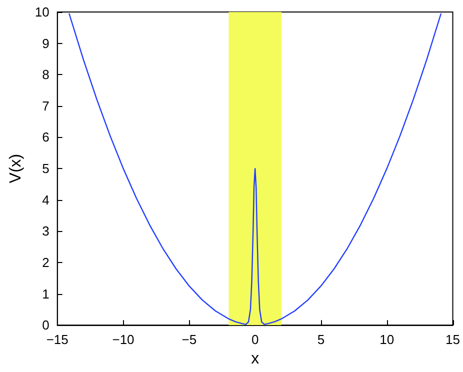 The height and width of the screenshot is (372, 463). Describe the element at coordinates (123, 340) in the screenshot. I see `x-tick-label: −10` at that location.